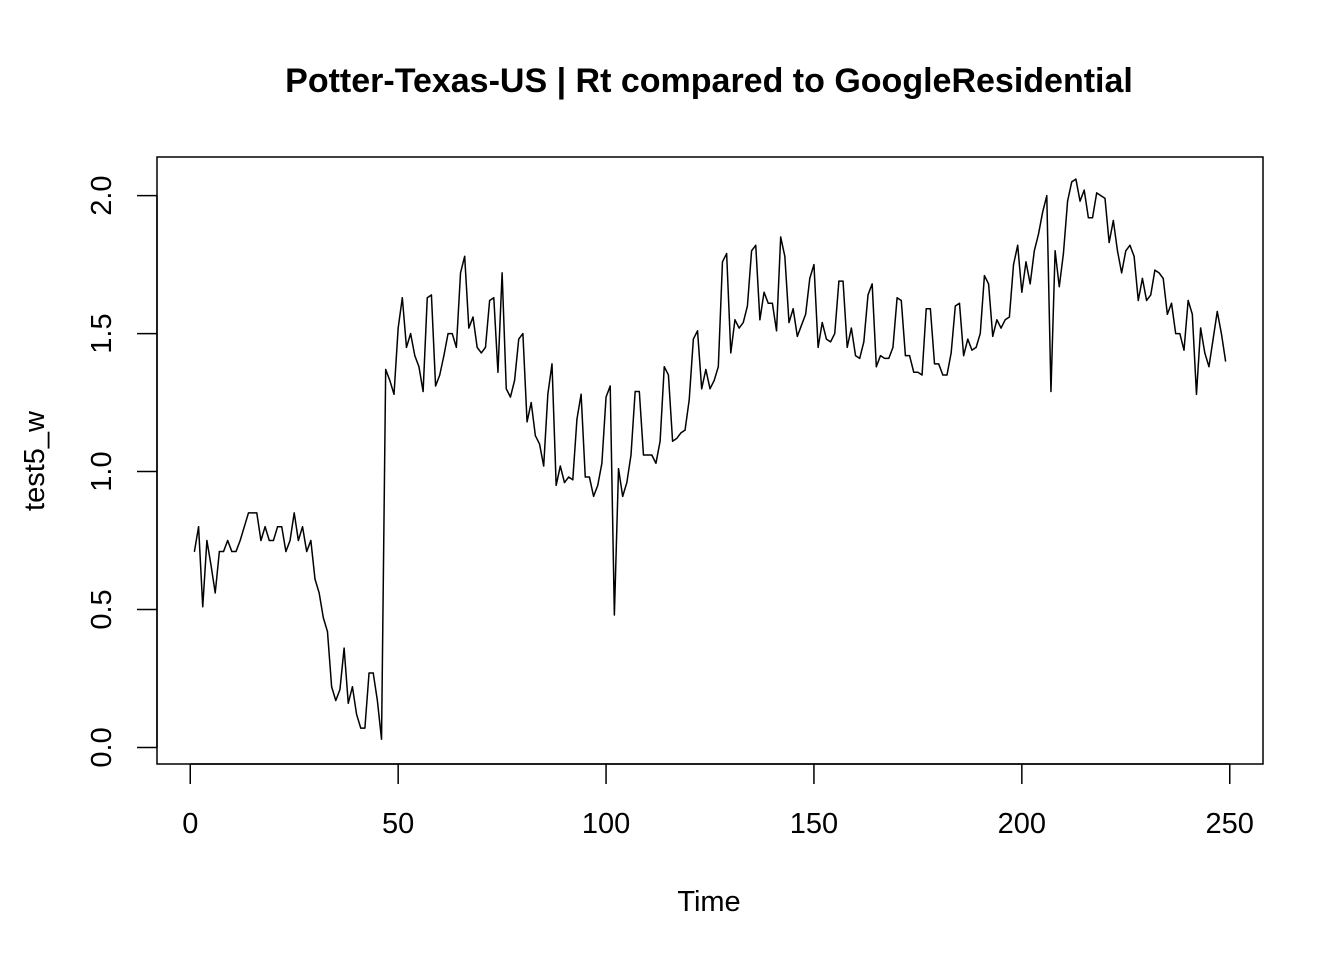  Describe the element at coordinates (122, 471) in the screenshot. I see `y-axis: 0.0 0.5 1.0 1.5 2.0` at that location.